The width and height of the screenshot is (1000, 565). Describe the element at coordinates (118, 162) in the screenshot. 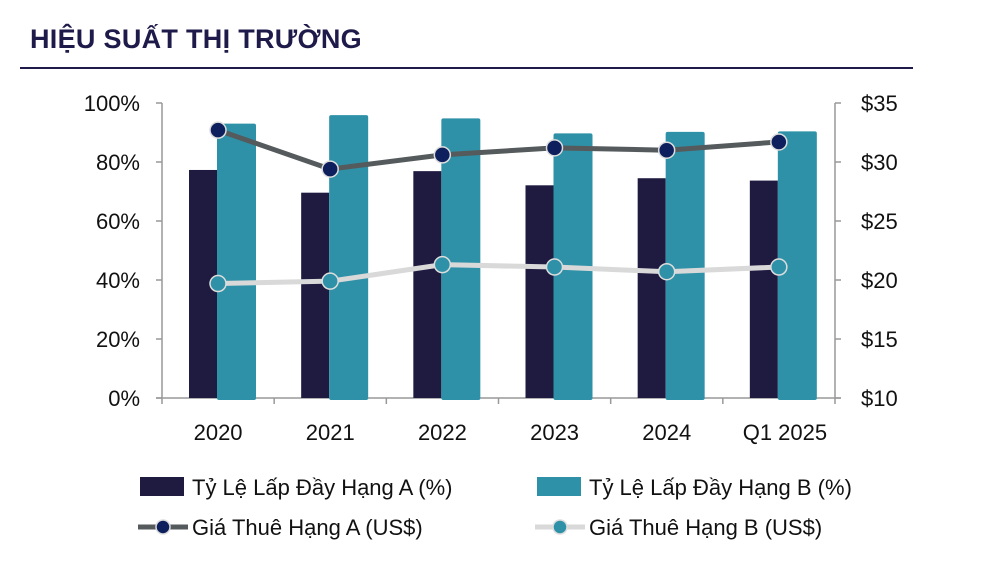

I see `left-tick-label: 80%` at that location.